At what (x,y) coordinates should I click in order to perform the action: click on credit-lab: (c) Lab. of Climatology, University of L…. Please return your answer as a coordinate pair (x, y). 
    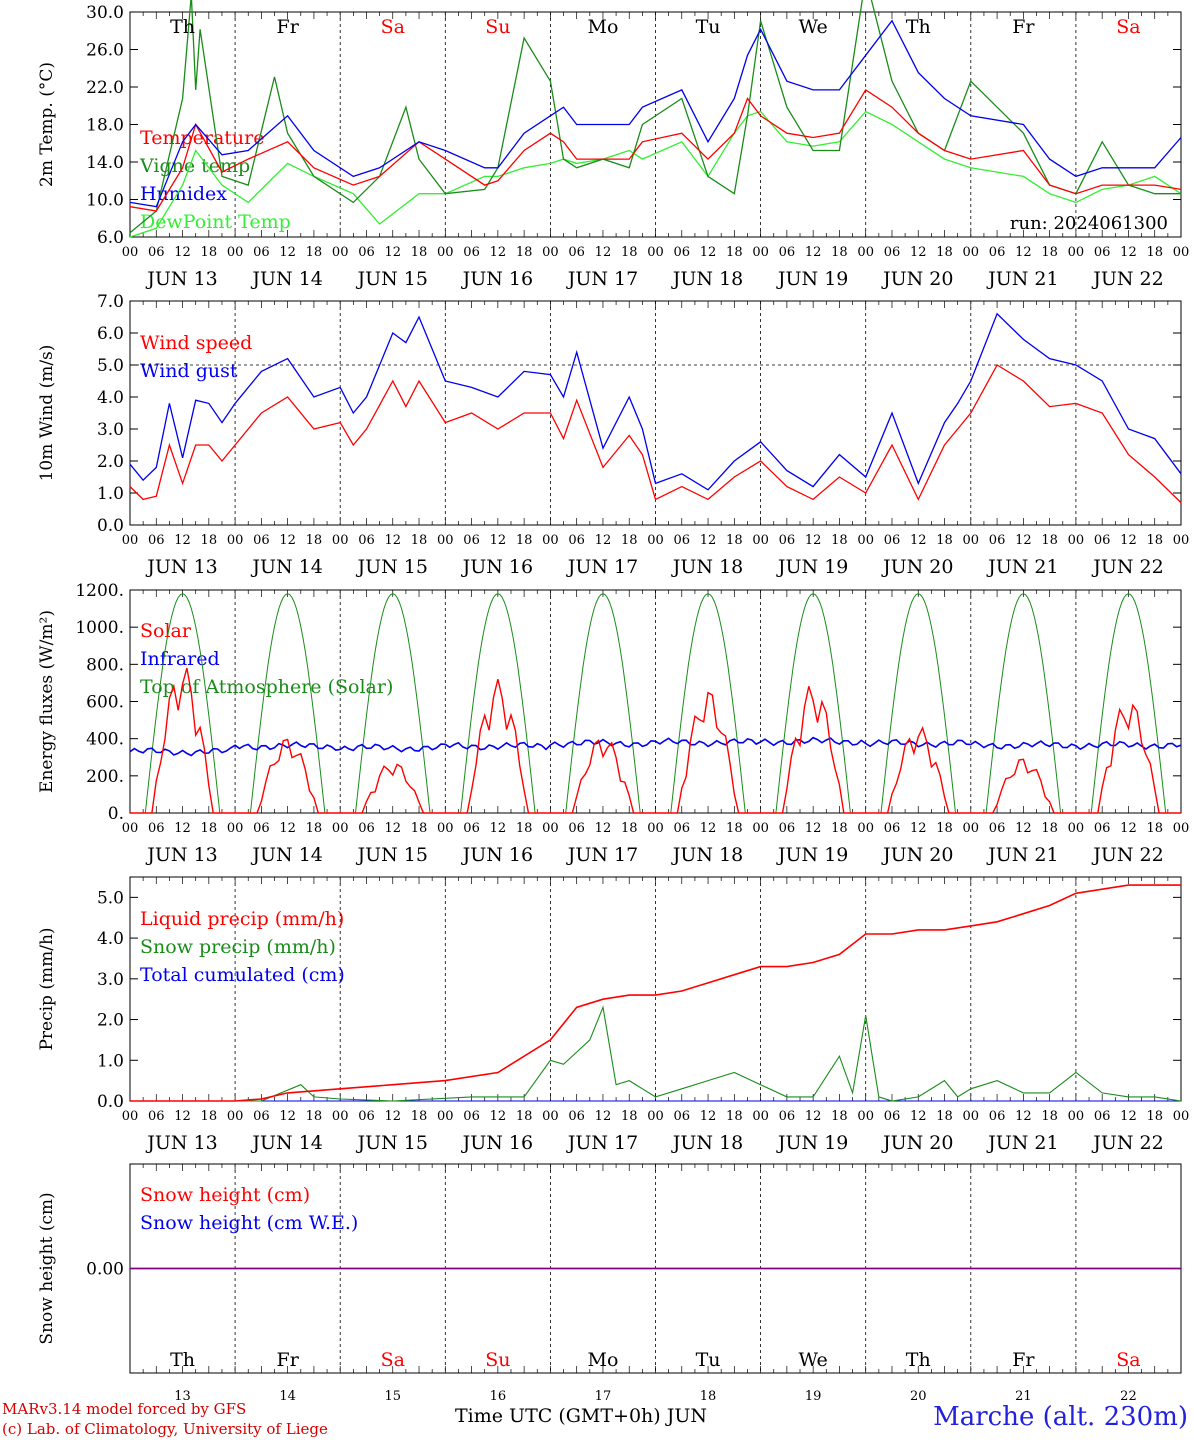
    Looking at the image, I should click on (165, 1429).